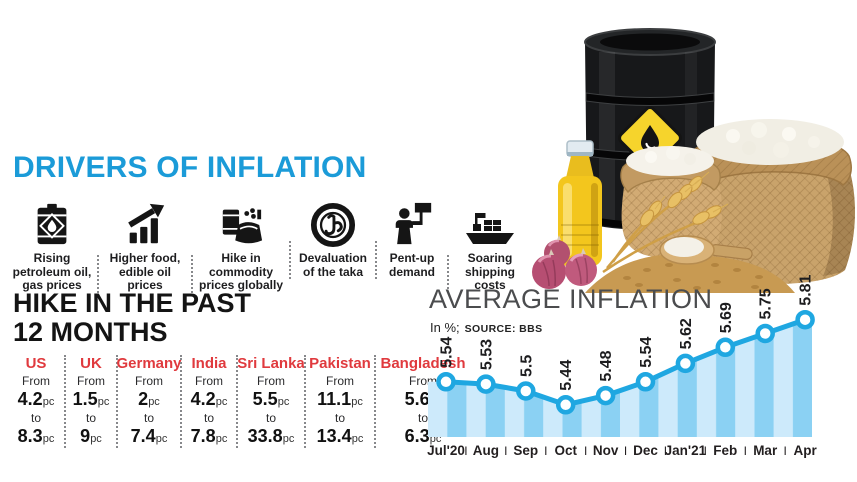  What do you see at coordinates (149, 436) in the screenshot?
I see `to-value: 7.4pc` at bounding box center [149, 436].